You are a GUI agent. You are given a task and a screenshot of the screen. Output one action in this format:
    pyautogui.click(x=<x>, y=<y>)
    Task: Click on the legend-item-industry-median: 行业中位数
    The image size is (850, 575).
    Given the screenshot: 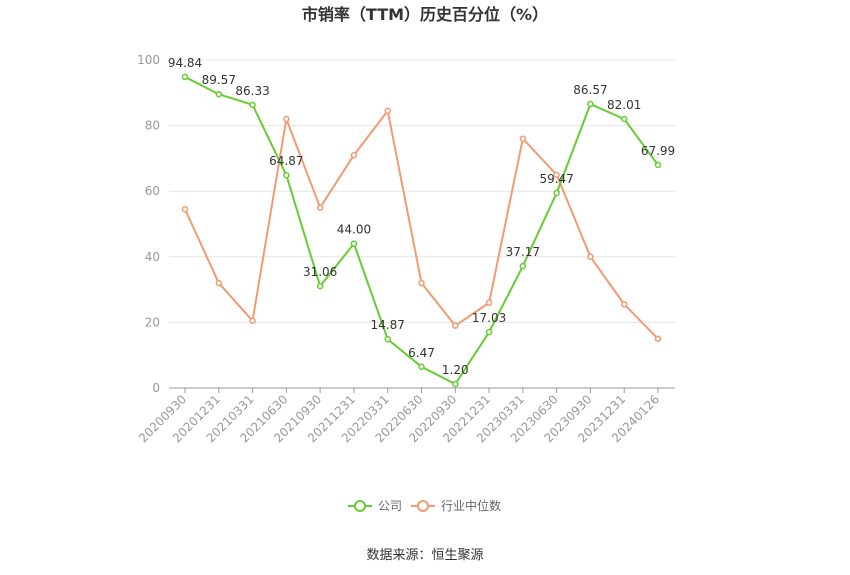 What is the action you would take?
    pyautogui.click(x=456, y=505)
    